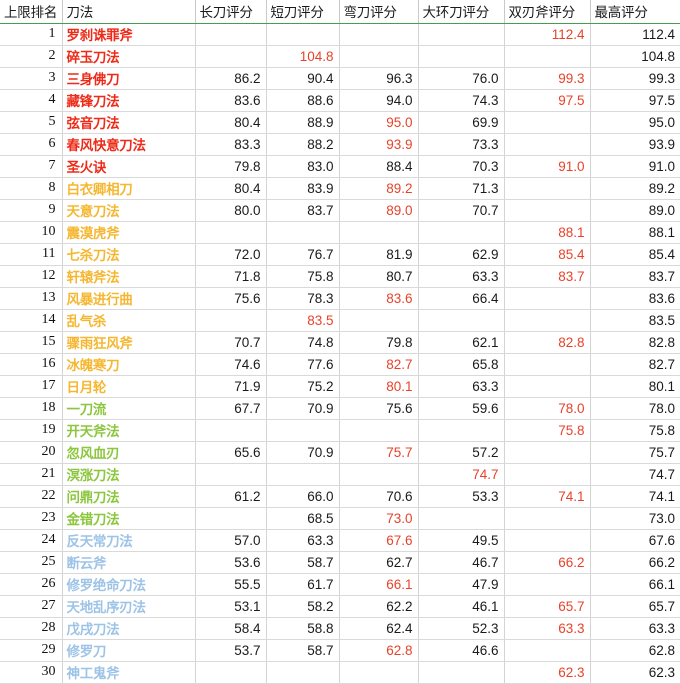 The width and height of the screenshot is (680, 684). Describe the element at coordinates (379, 298) in the screenshot. I see `score-cell-s3: 83.6` at that location.